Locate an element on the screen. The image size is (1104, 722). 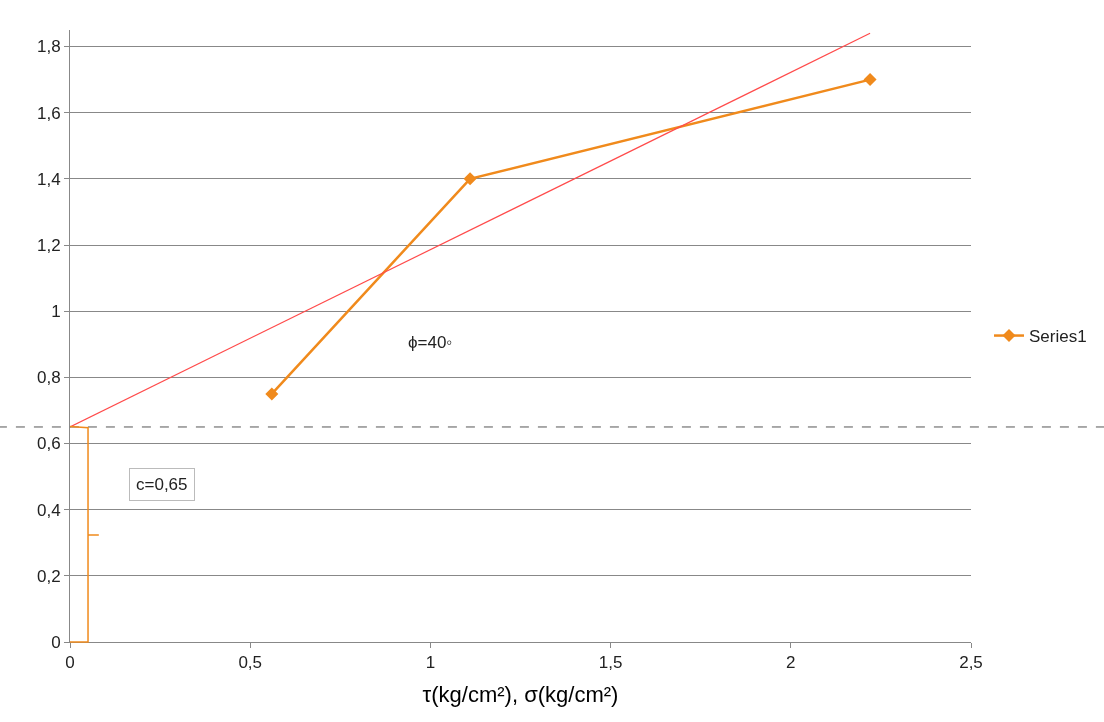
x-tick-label: 0 is located at coordinates (70, 663).